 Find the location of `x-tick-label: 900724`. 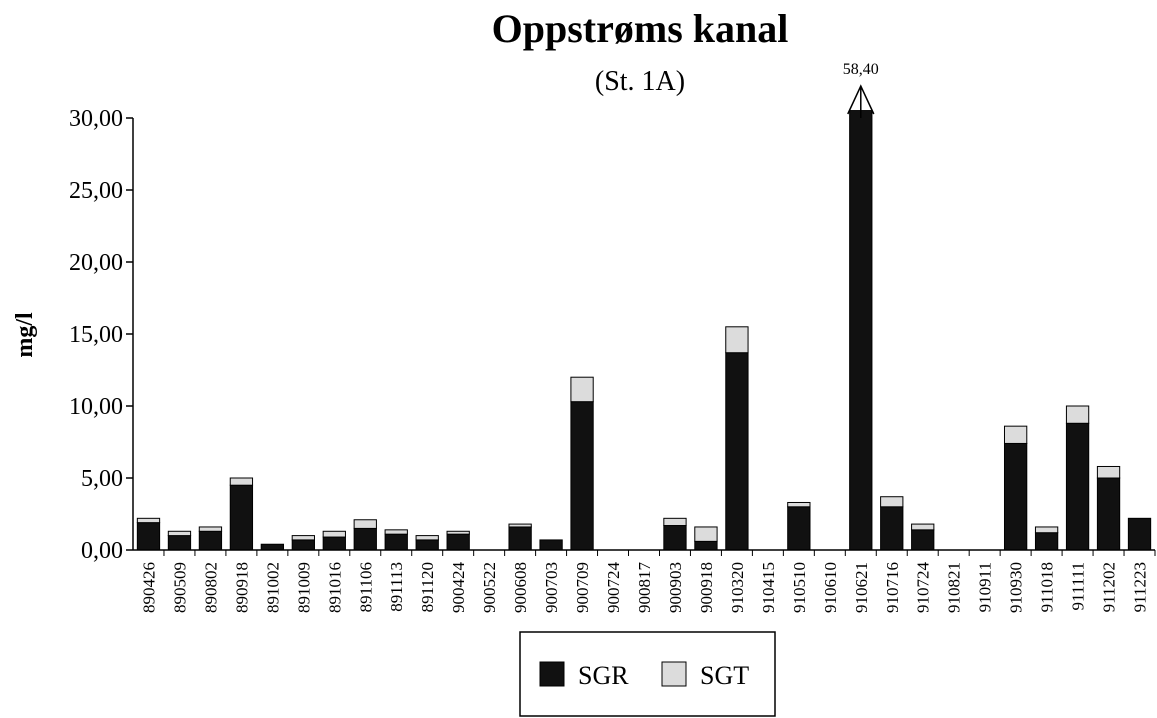

x-tick-label: 900724 is located at coordinates (613, 588).